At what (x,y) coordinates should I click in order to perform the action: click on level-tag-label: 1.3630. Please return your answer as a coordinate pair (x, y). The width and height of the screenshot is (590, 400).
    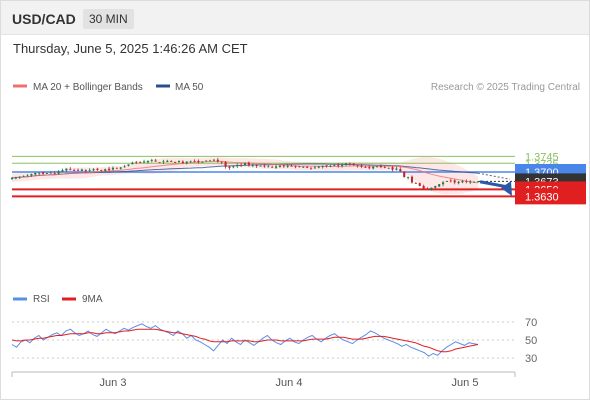
    Looking at the image, I should click on (542, 197).